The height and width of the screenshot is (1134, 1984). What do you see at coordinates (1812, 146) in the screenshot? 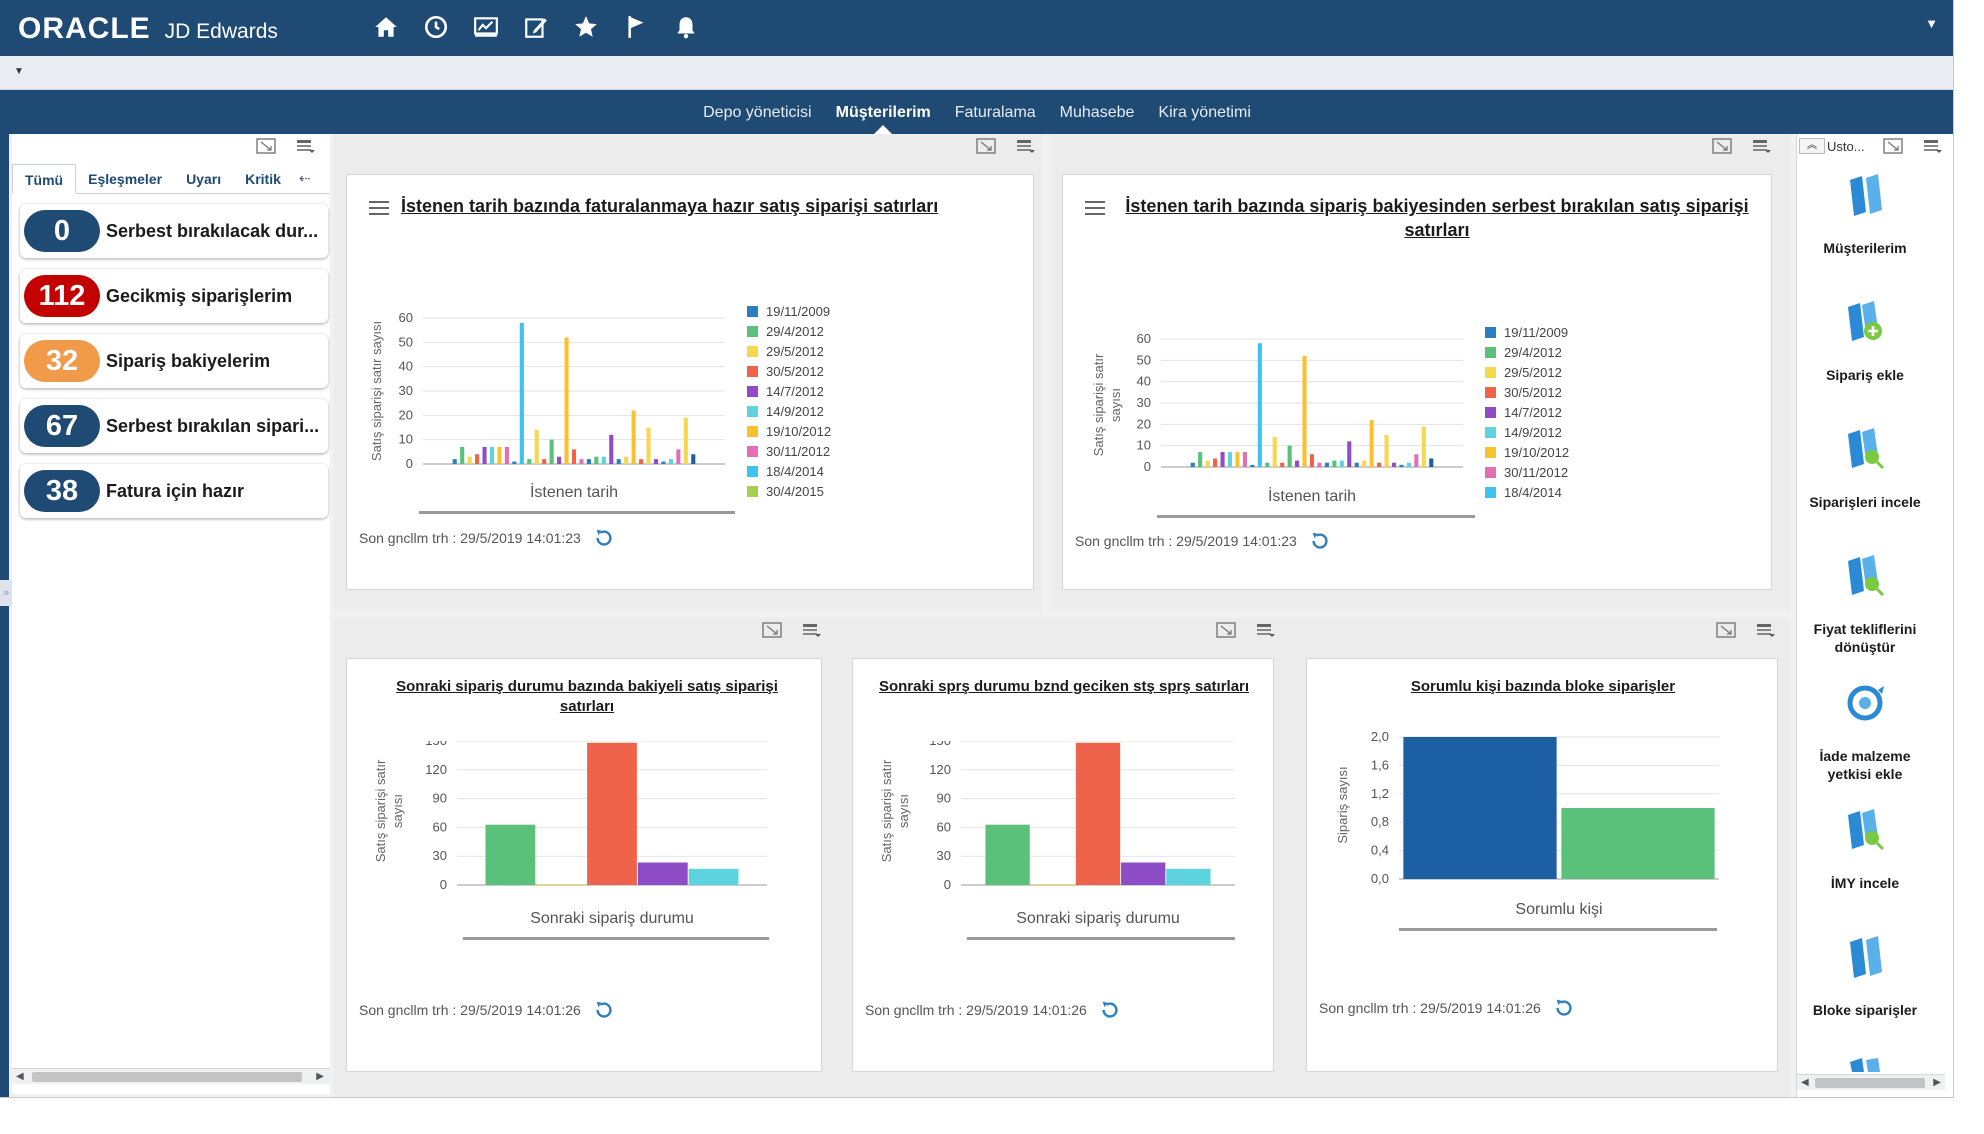
I see `collapse-rail-icon: ︽` at bounding box center [1812, 146].